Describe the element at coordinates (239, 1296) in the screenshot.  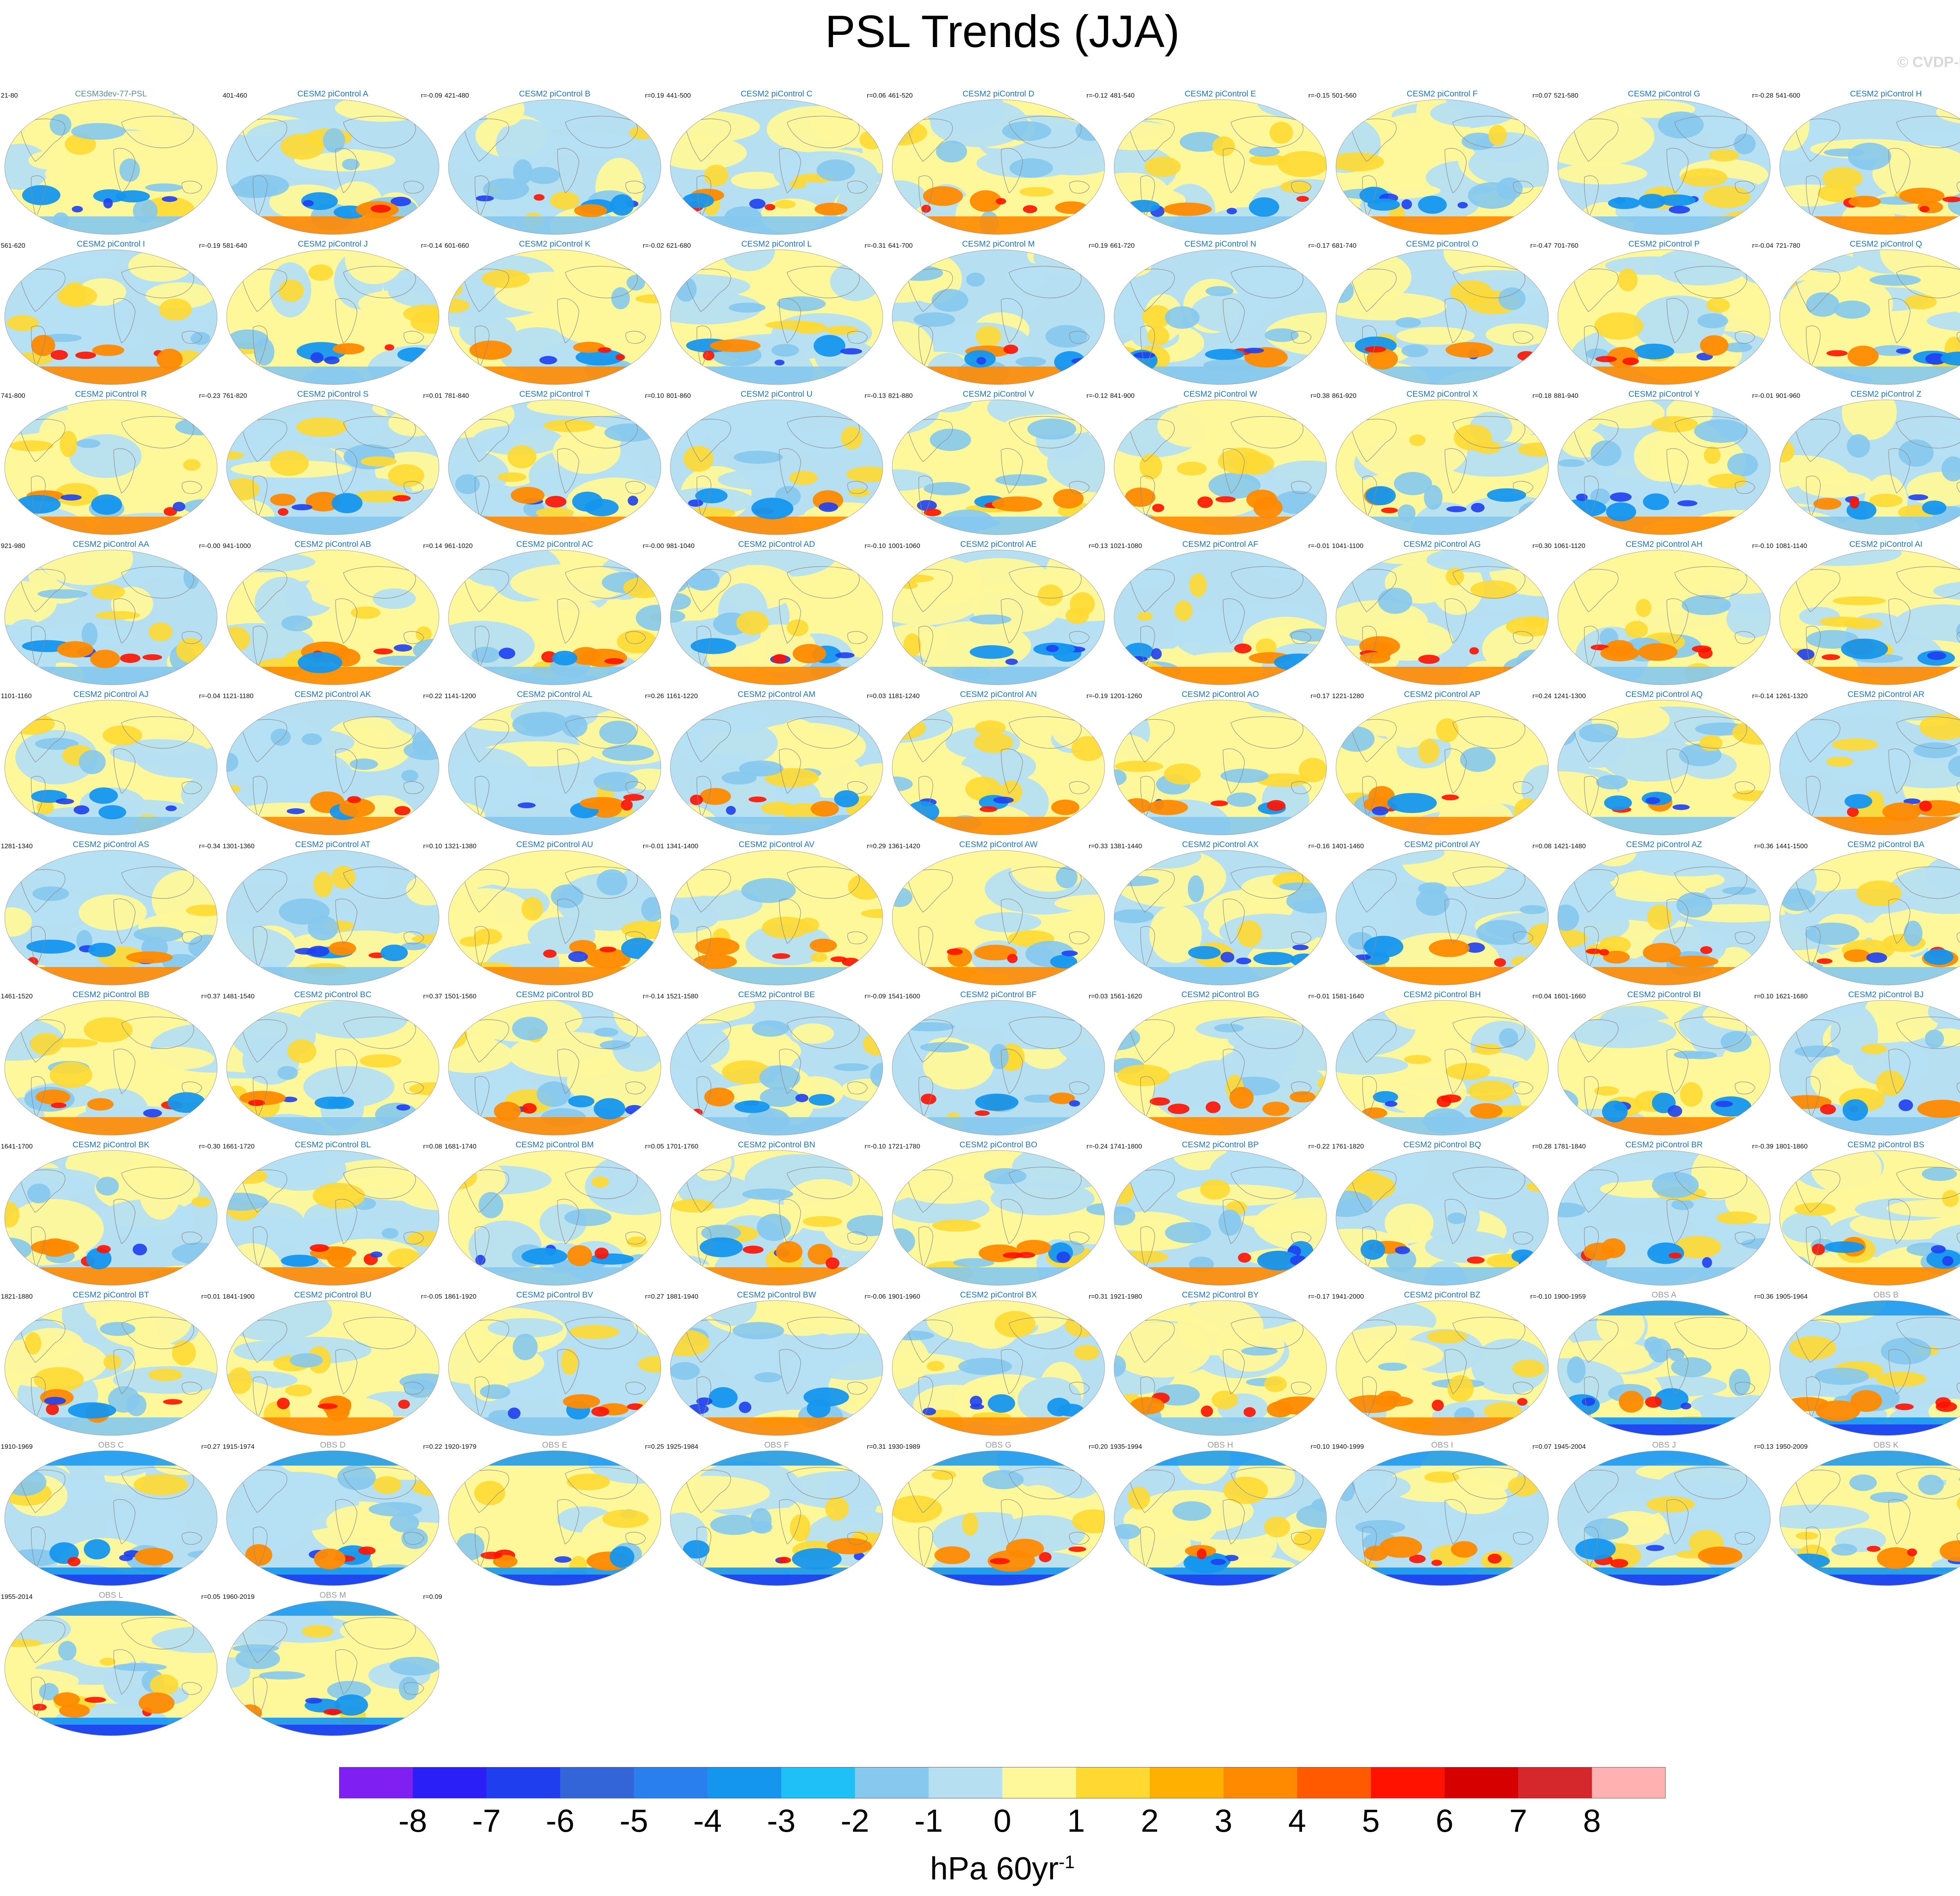
I see `panel-years: 1841-1900` at that location.